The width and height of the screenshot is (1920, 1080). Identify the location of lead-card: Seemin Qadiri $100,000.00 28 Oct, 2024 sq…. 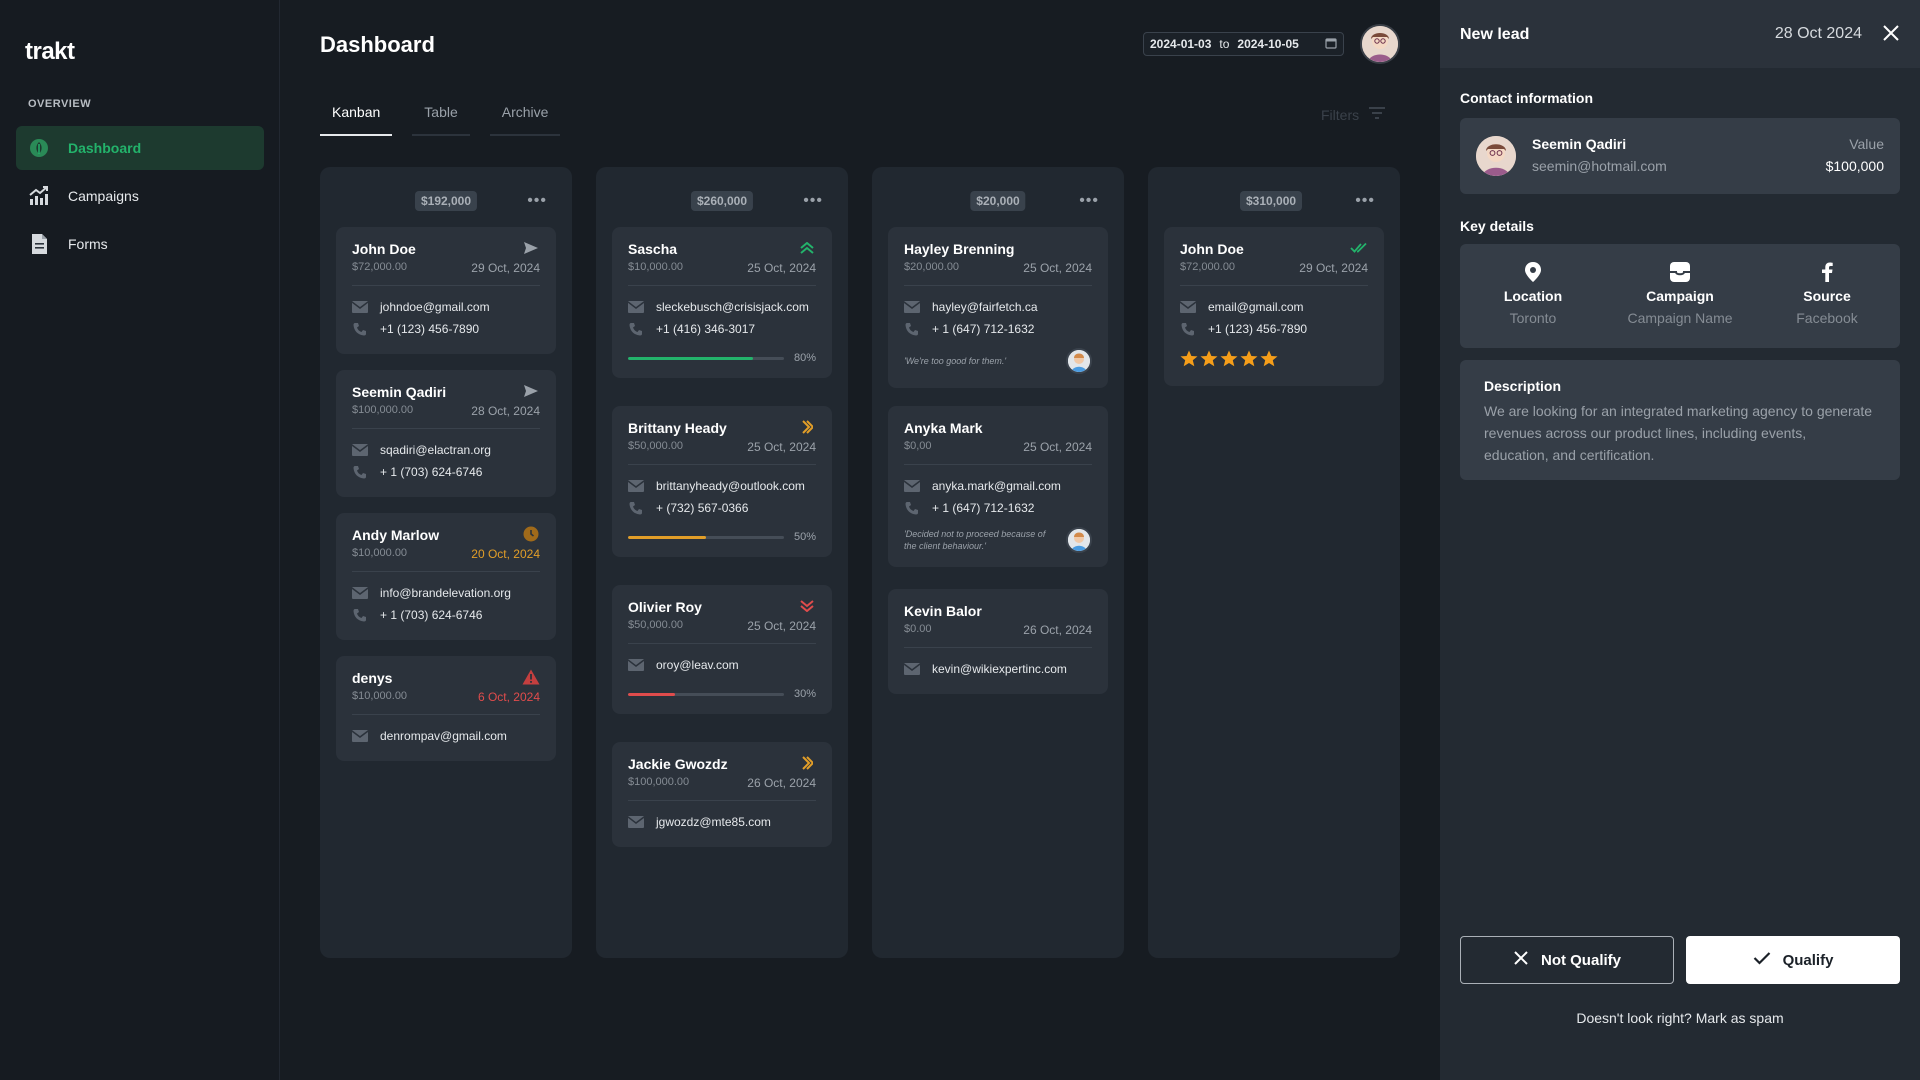
(446, 433).